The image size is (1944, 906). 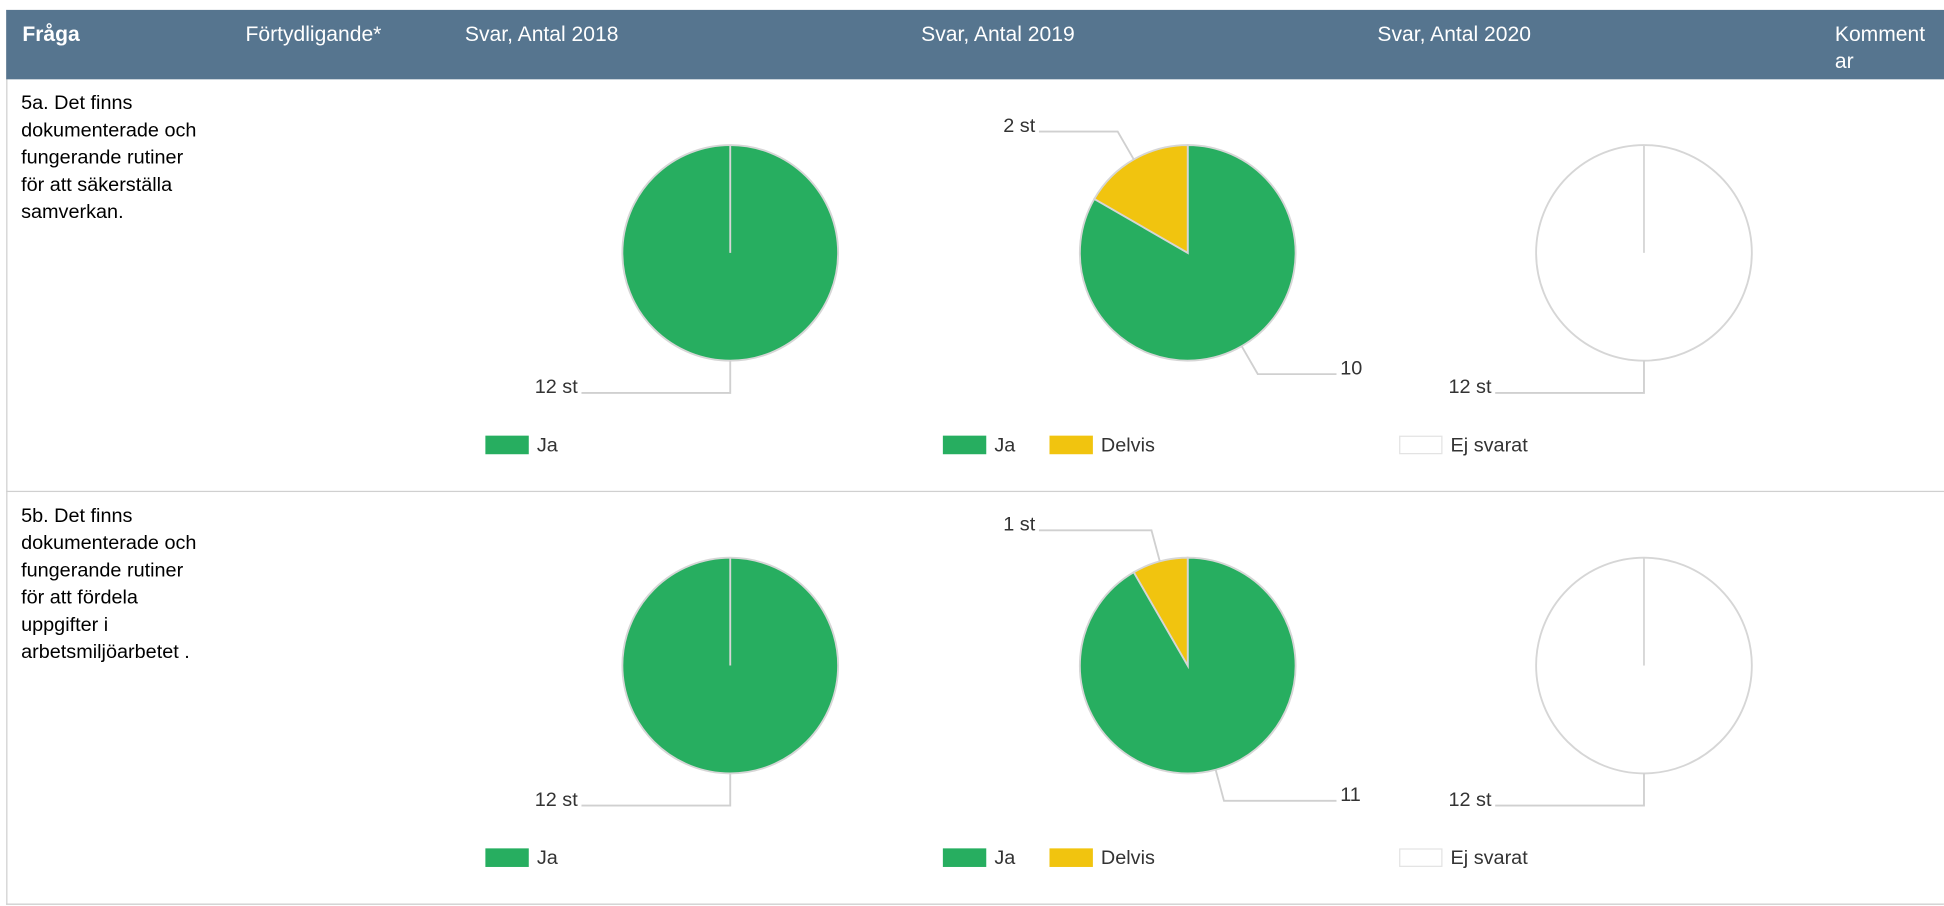 I want to click on header-cell: Kommentar, so click(x=1880, y=48).